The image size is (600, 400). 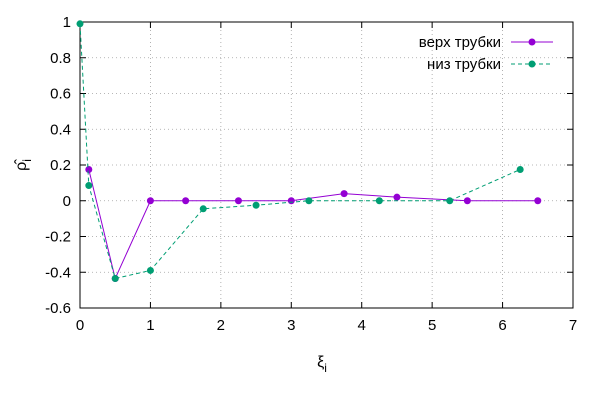 I want to click on y-tick-label: -0.4, so click(x=58, y=272).